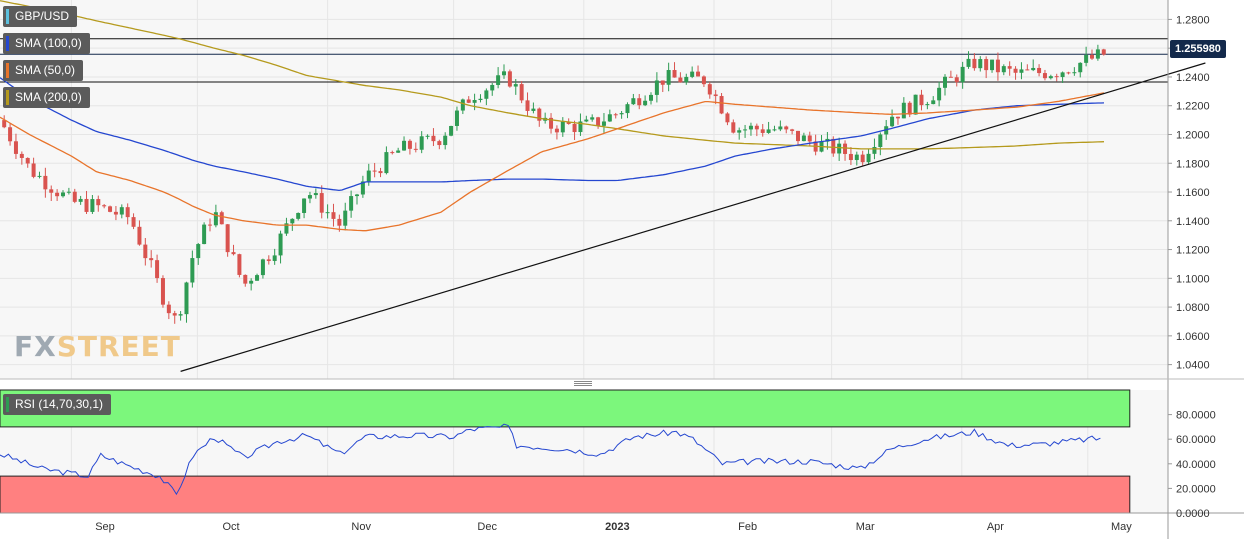 This screenshot has height=539, width=1244. What do you see at coordinates (7, 43) in the screenshot?
I see `sma100-swatch` at bounding box center [7, 43].